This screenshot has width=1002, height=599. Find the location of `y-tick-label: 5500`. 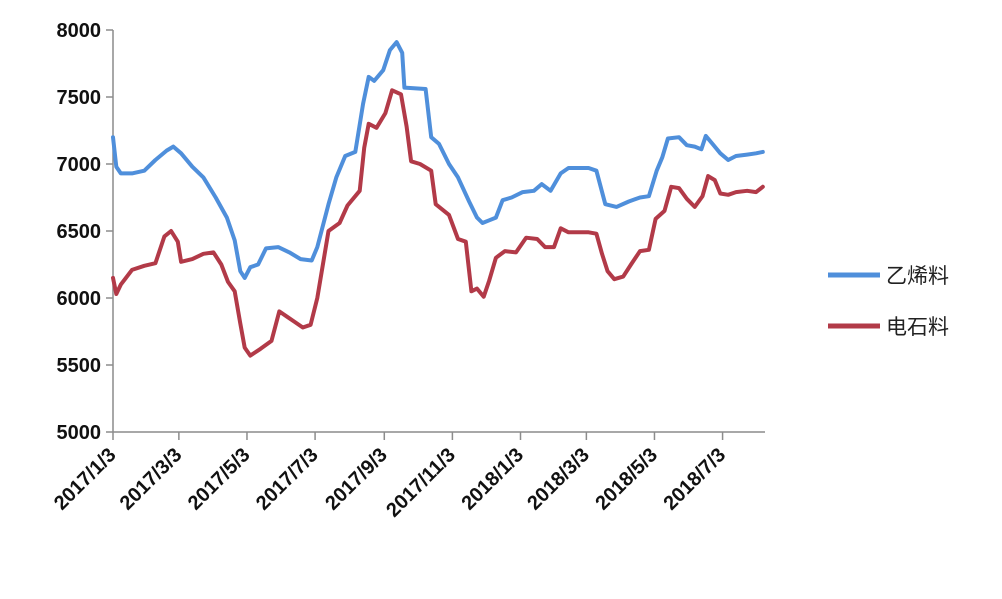

y-tick-label: 5500 is located at coordinates (79, 366).